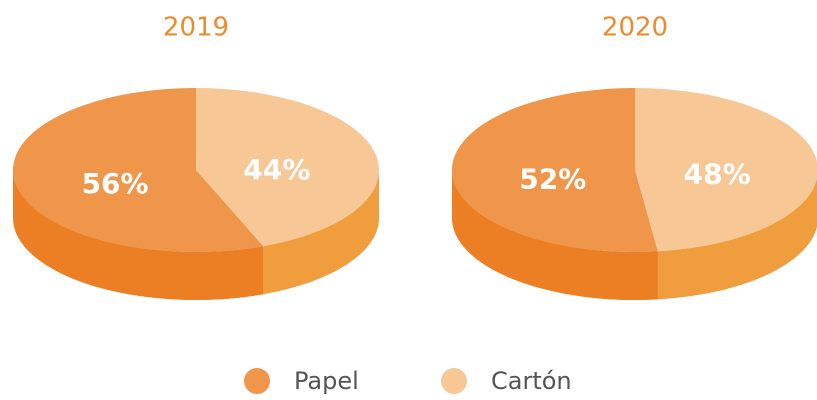 Image resolution: width=817 pixels, height=400 pixels. Describe the element at coordinates (552, 178) in the screenshot. I see `value-label: 52%` at that location.